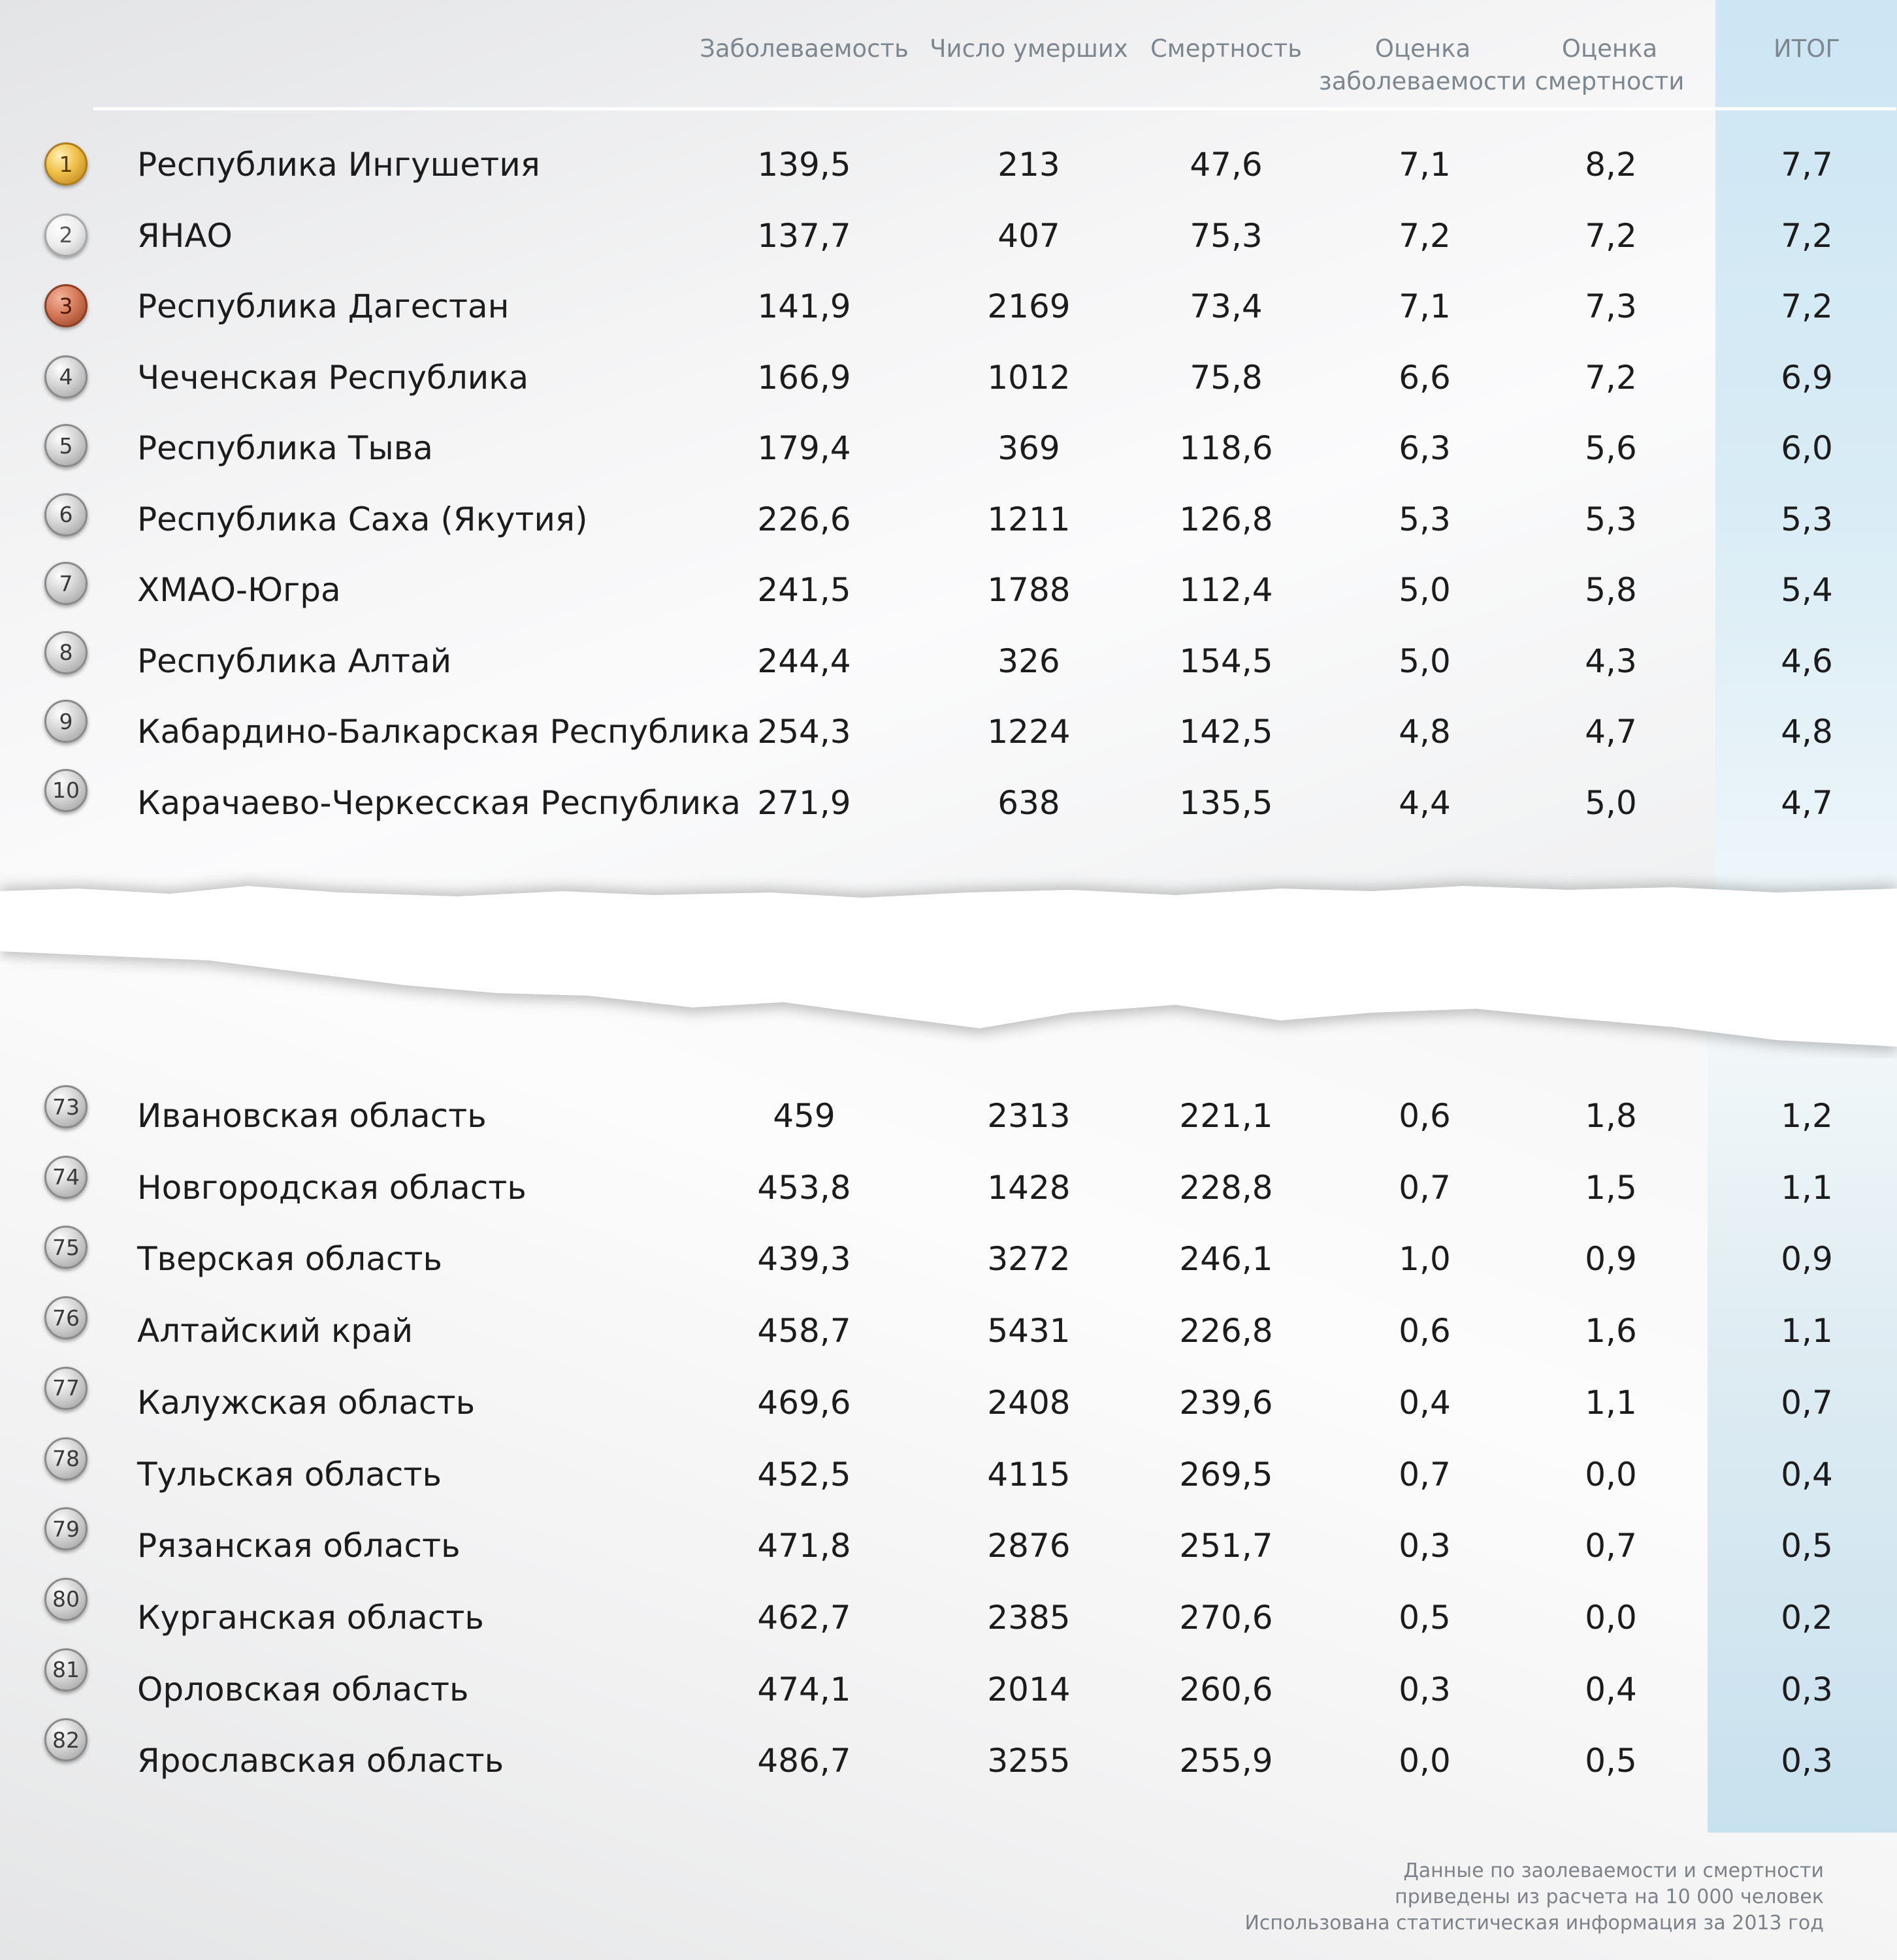 This screenshot has width=1897, height=1960. I want to click on mortality-cell: 246,1, so click(1226, 1259).